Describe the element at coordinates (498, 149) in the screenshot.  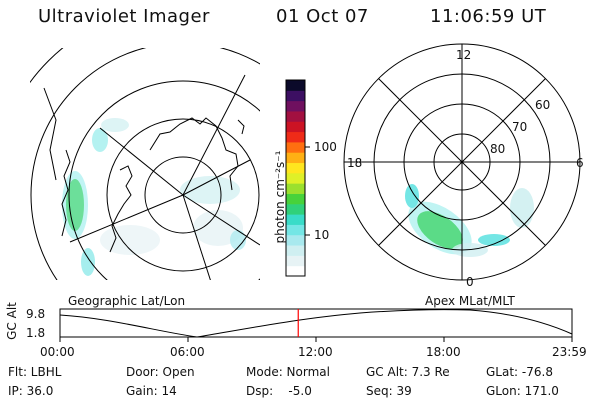
I see `mlat-label-80: 80` at that location.